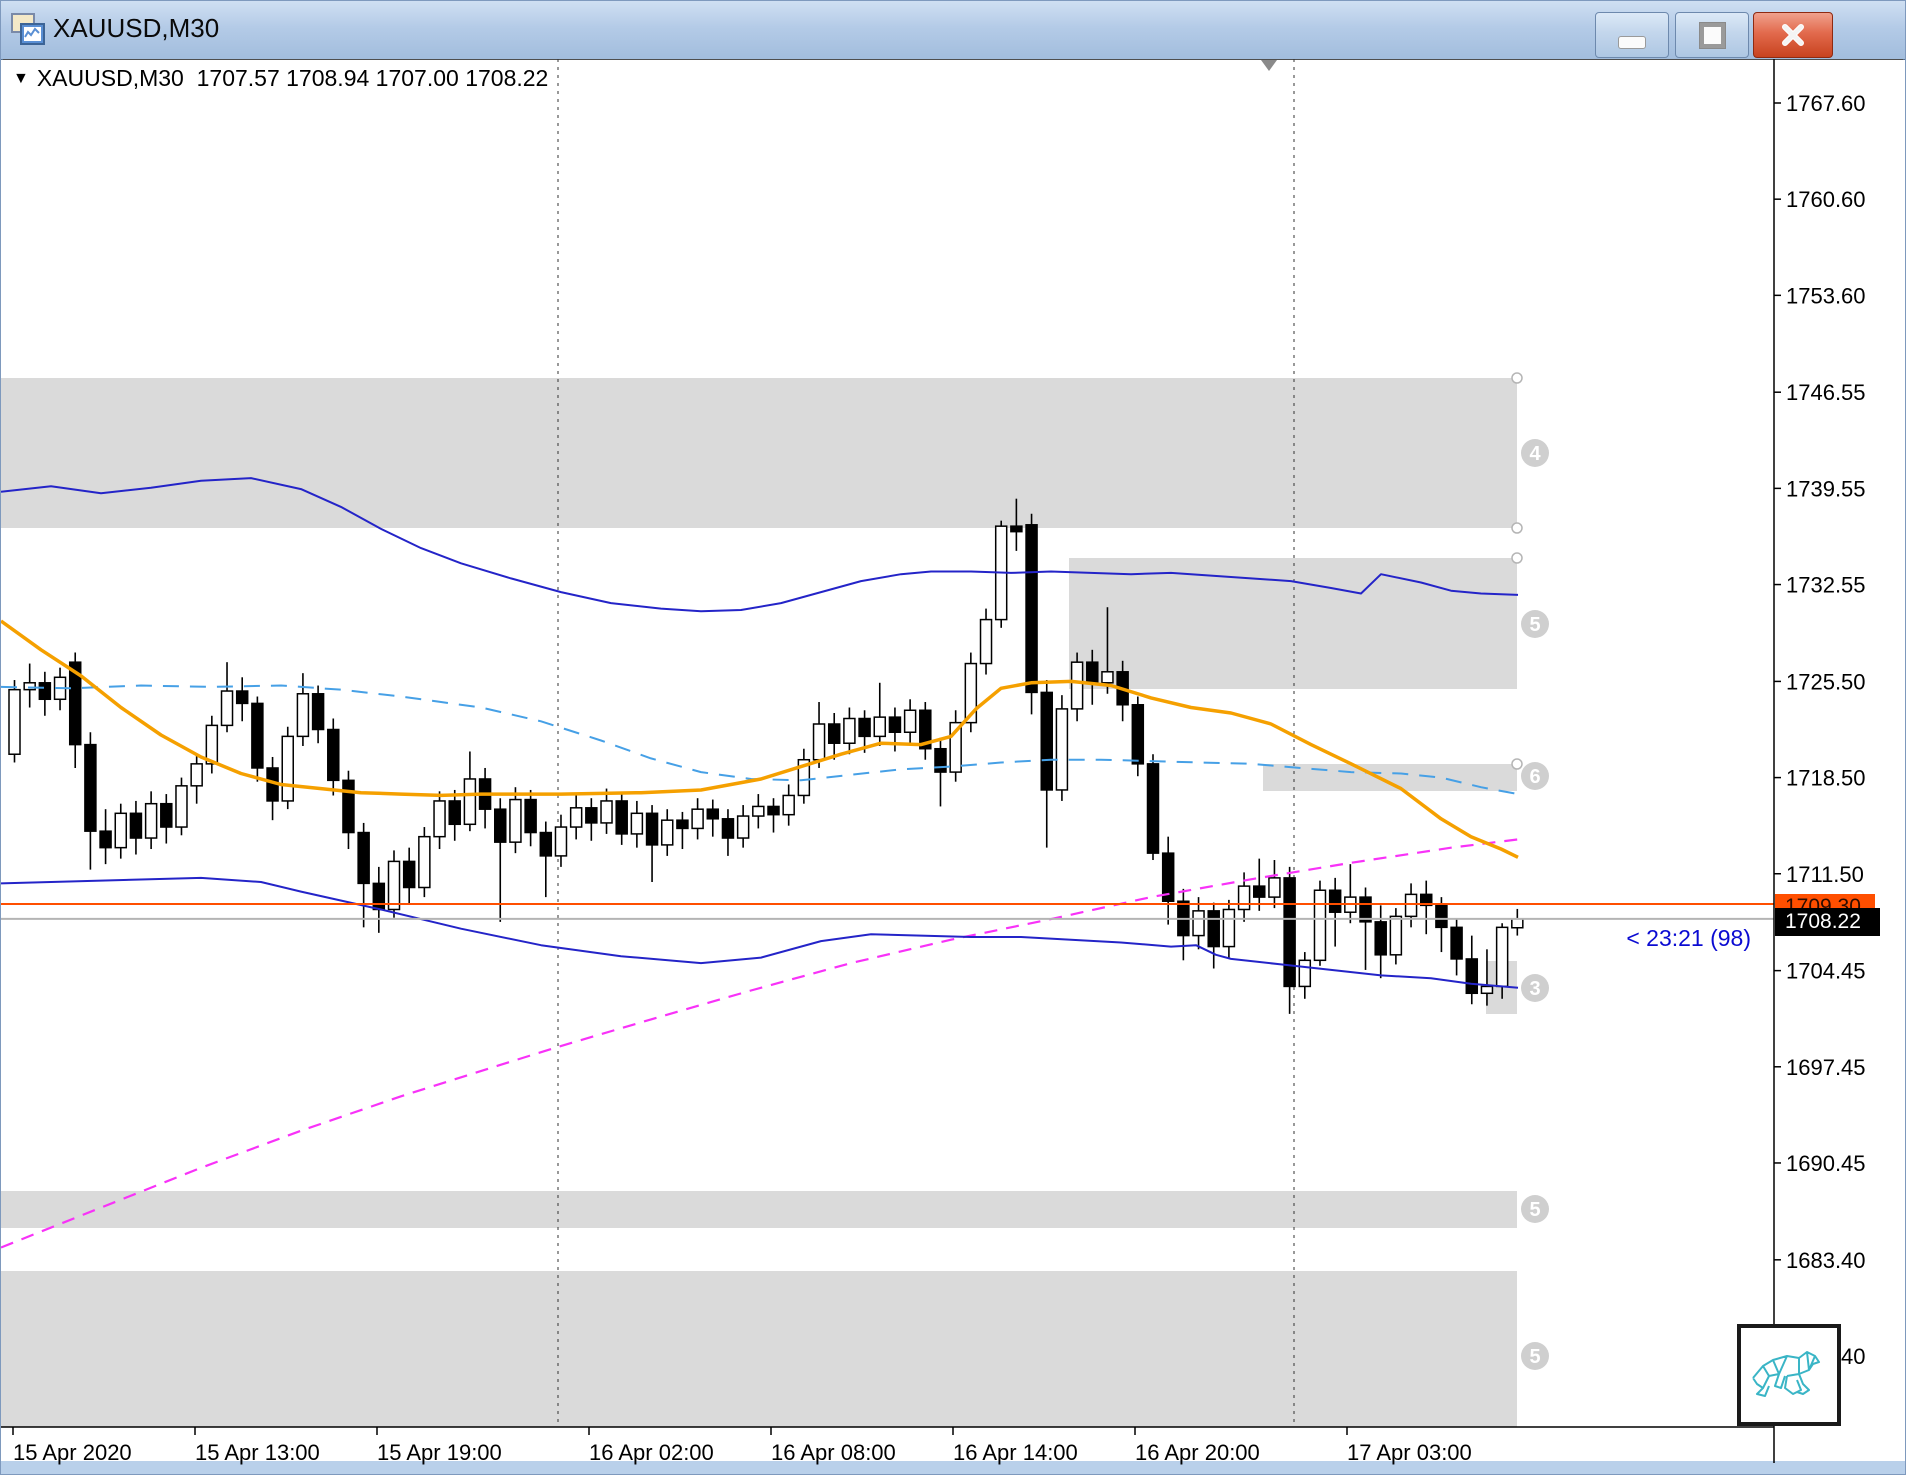  Describe the element at coordinates (507, 78) in the screenshot. I see `header-close: 1708.22` at that location.